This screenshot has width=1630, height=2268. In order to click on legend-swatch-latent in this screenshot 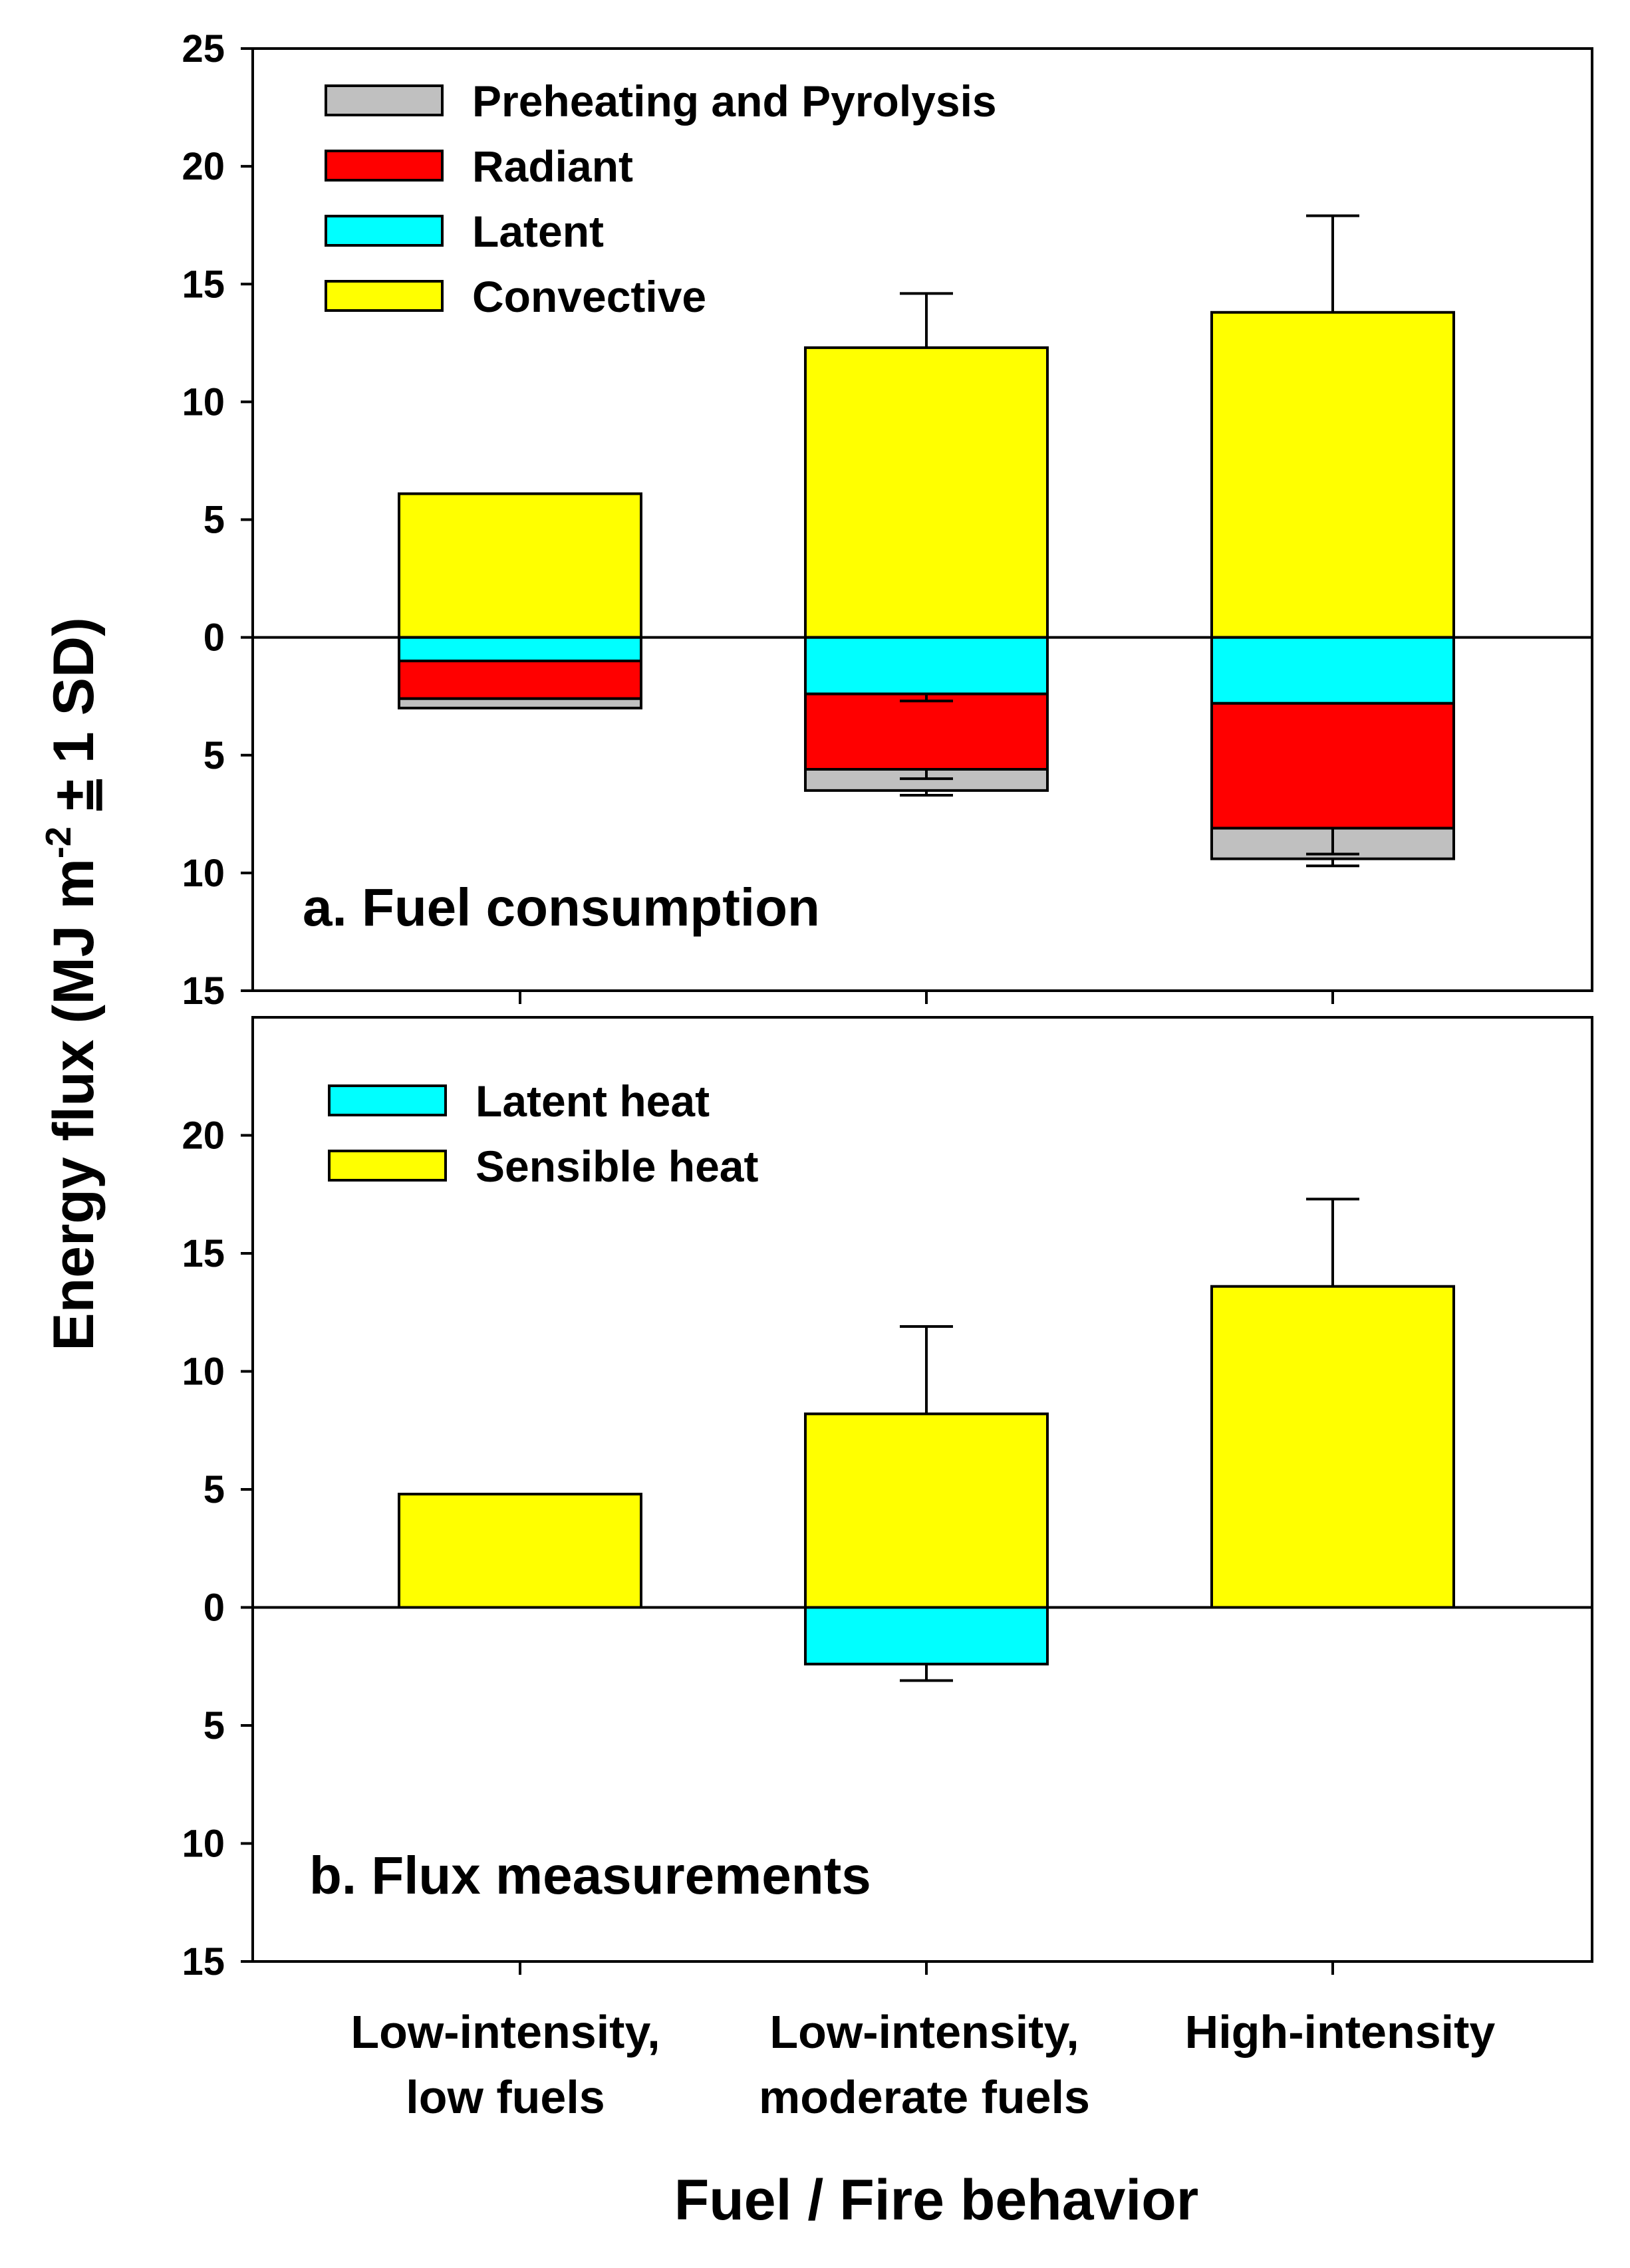, I will do `click(384, 231)`.